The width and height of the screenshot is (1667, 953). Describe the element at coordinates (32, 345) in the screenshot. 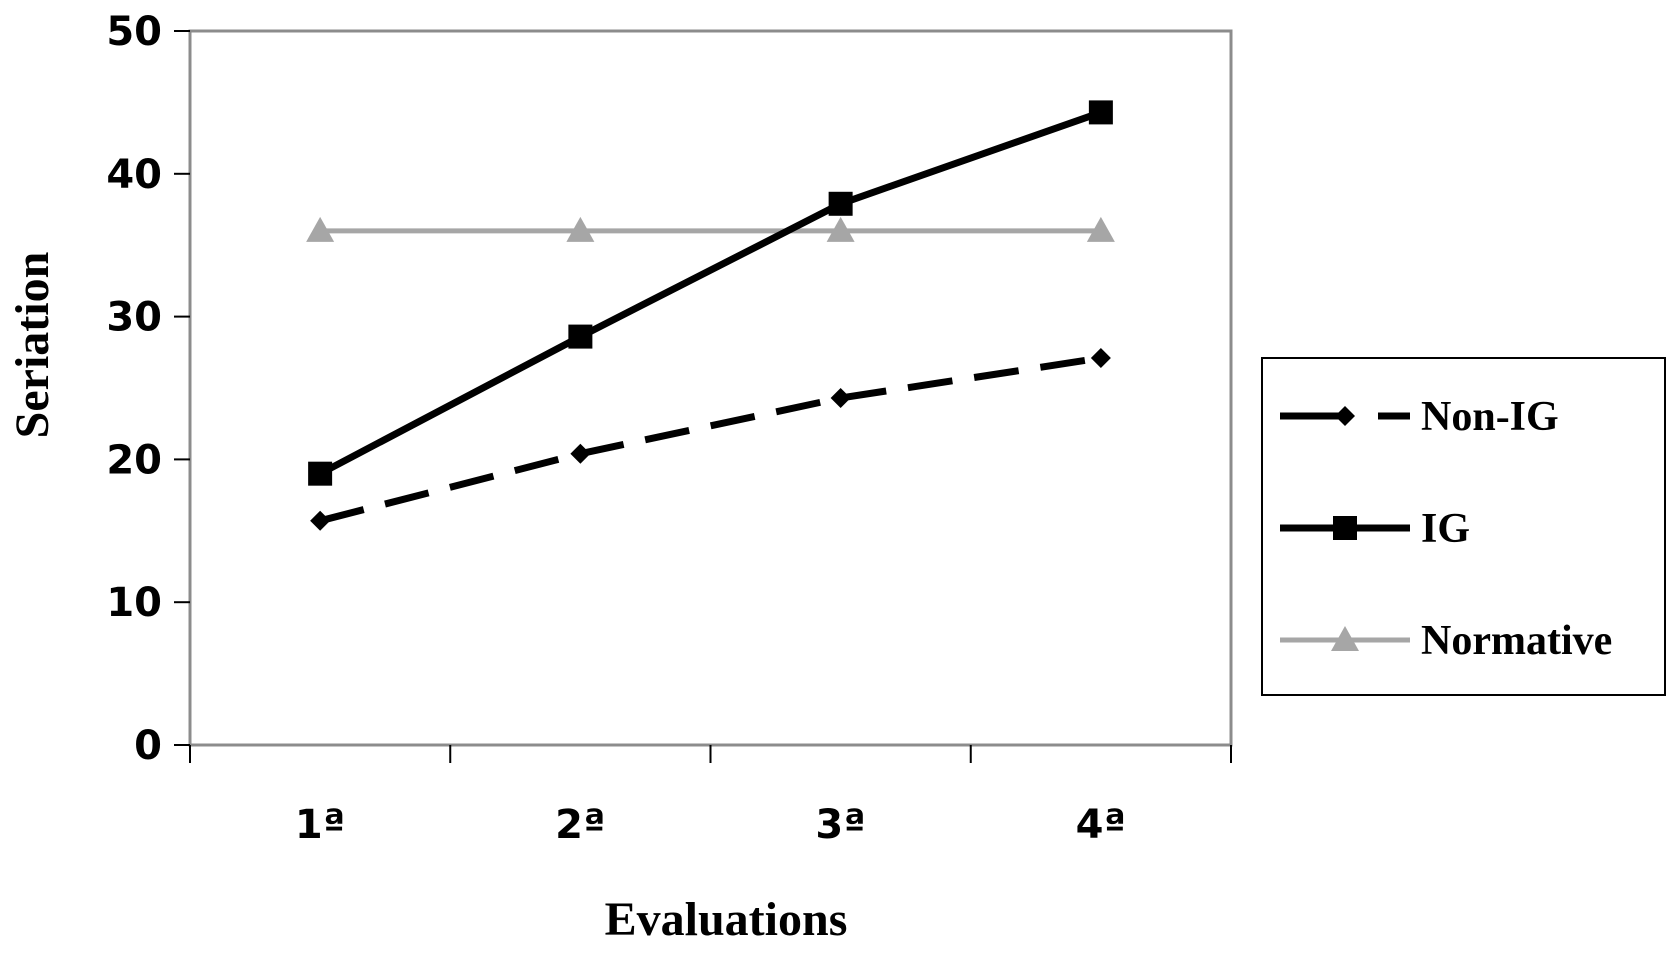

I see `y-axis-title: Seriation` at that location.